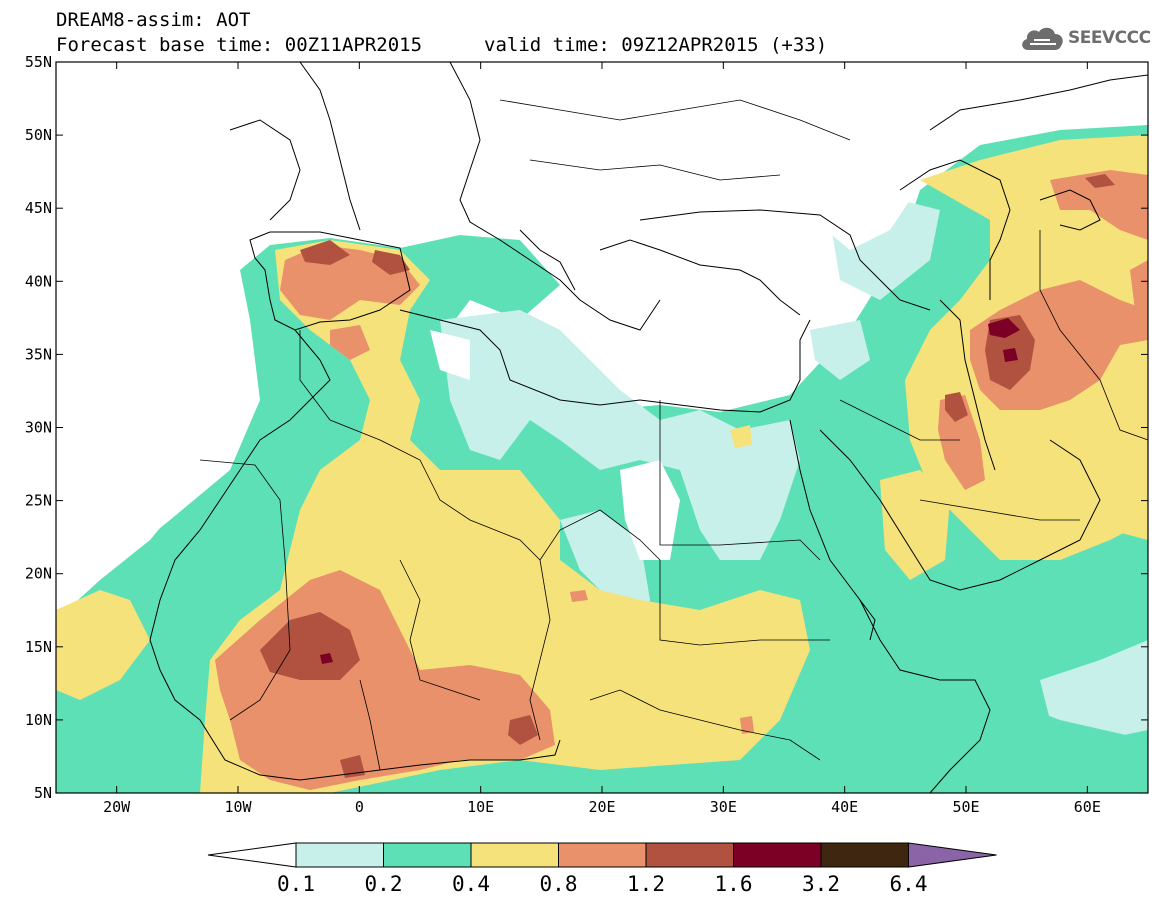 This screenshot has height=905, width=1165. What do you see at coordinates (38, 720) in the screenshot?
I see `lat-tick-label: 10N` at bounding box center [38, 720].